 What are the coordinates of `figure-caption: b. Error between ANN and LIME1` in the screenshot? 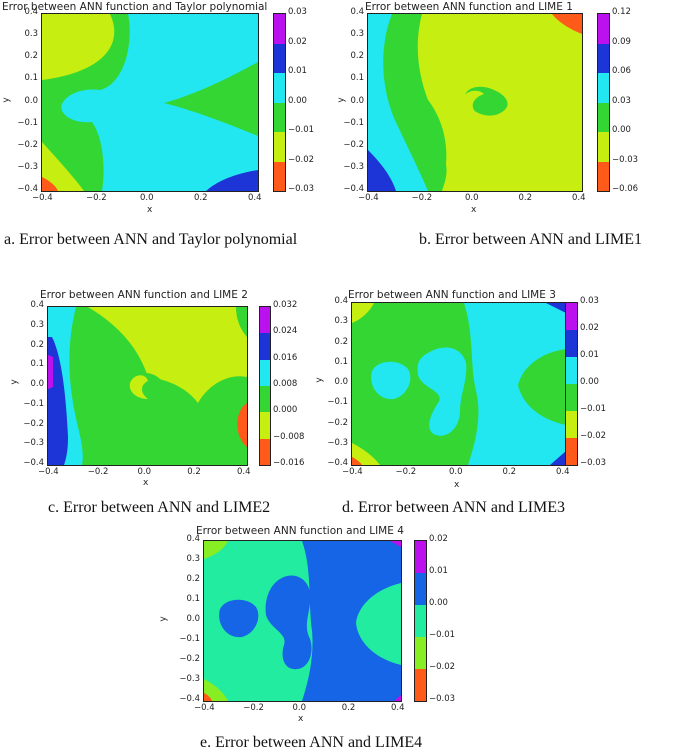 It's located at (531, 239).